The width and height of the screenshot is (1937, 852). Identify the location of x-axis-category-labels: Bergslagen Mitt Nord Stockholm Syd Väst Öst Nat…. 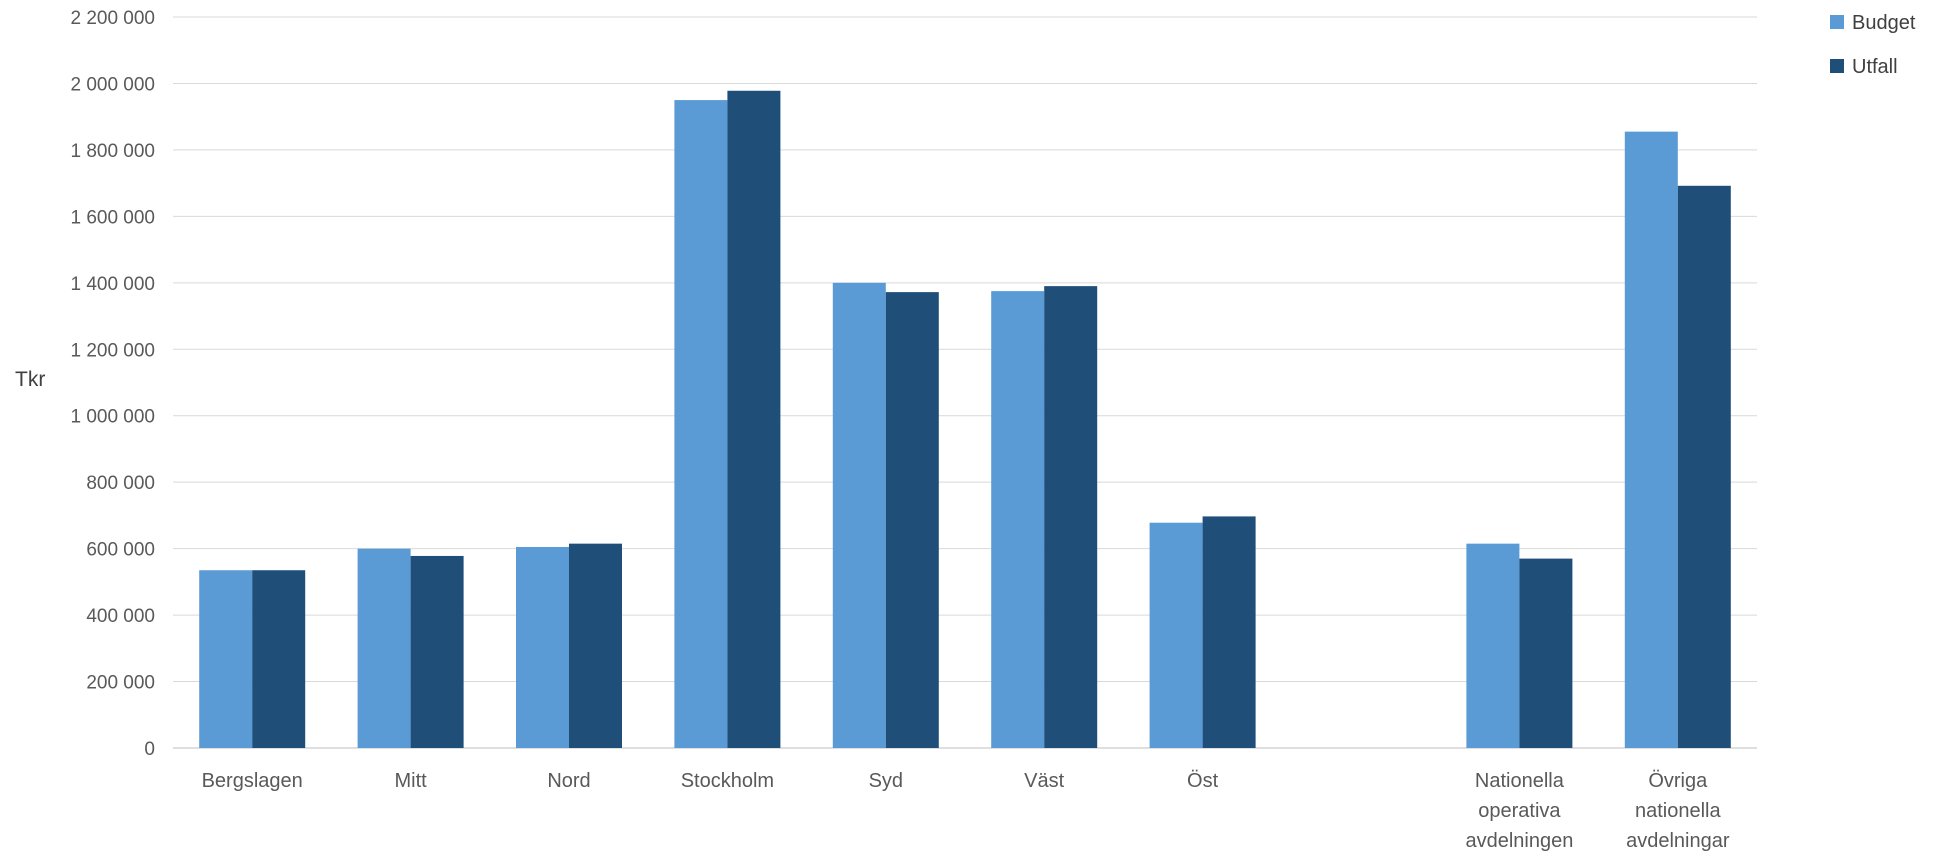
(966, 811).